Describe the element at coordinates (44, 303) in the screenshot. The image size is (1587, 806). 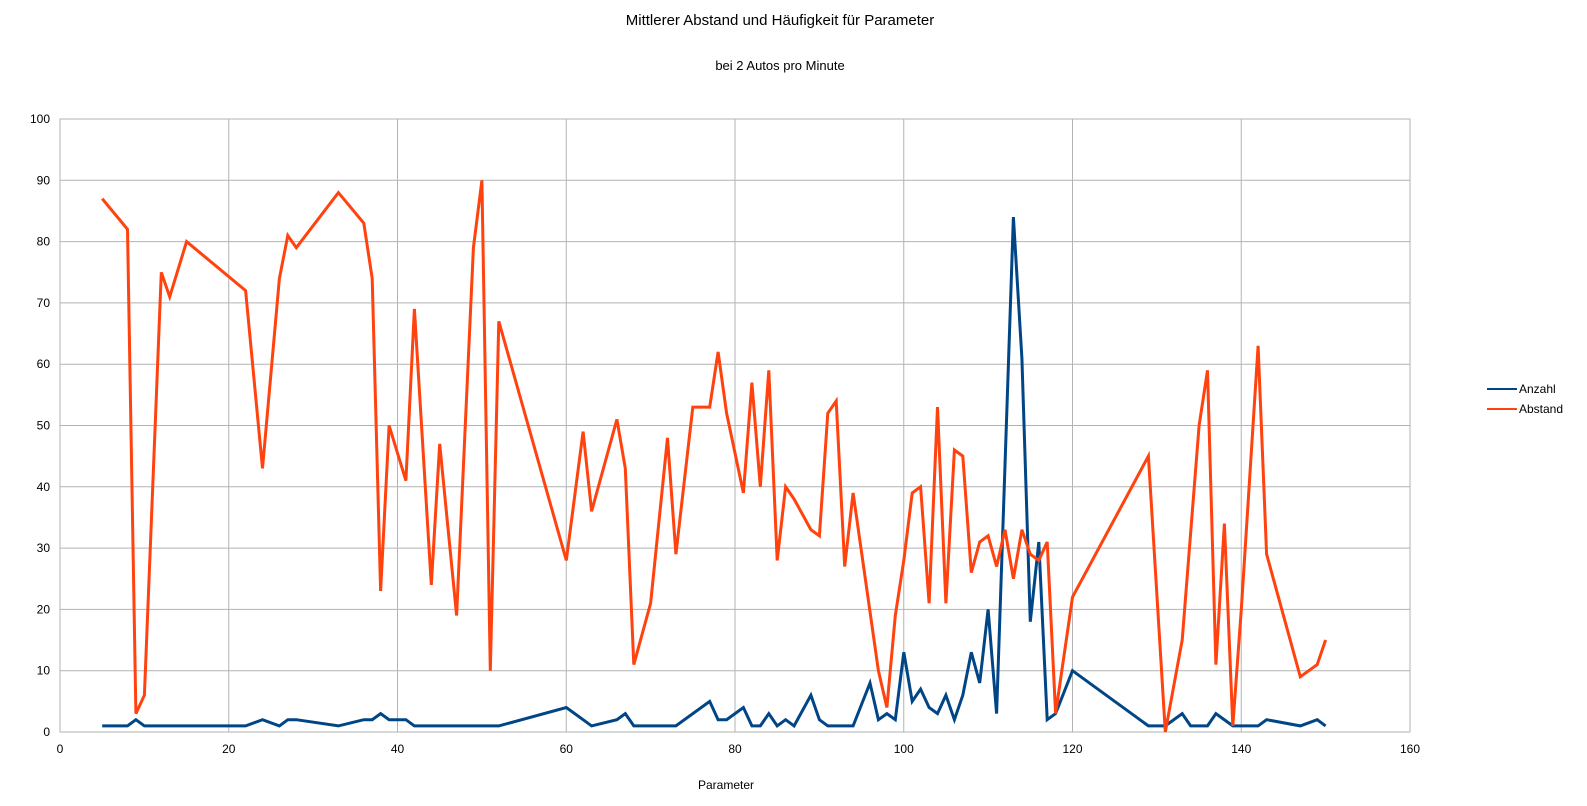
I see `y-tick-label: 70` at that location.